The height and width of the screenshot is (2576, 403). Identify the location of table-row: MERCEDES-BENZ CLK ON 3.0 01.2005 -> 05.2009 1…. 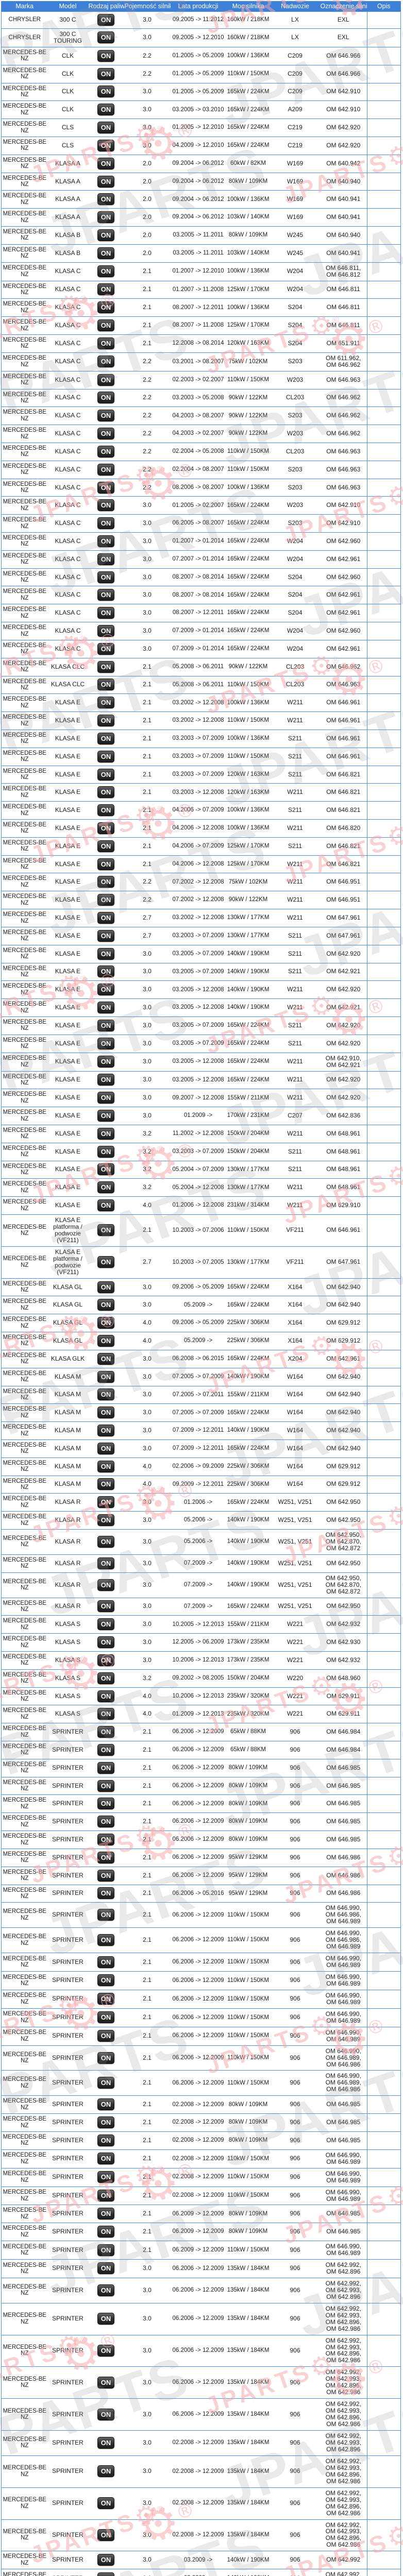
(201, 91).